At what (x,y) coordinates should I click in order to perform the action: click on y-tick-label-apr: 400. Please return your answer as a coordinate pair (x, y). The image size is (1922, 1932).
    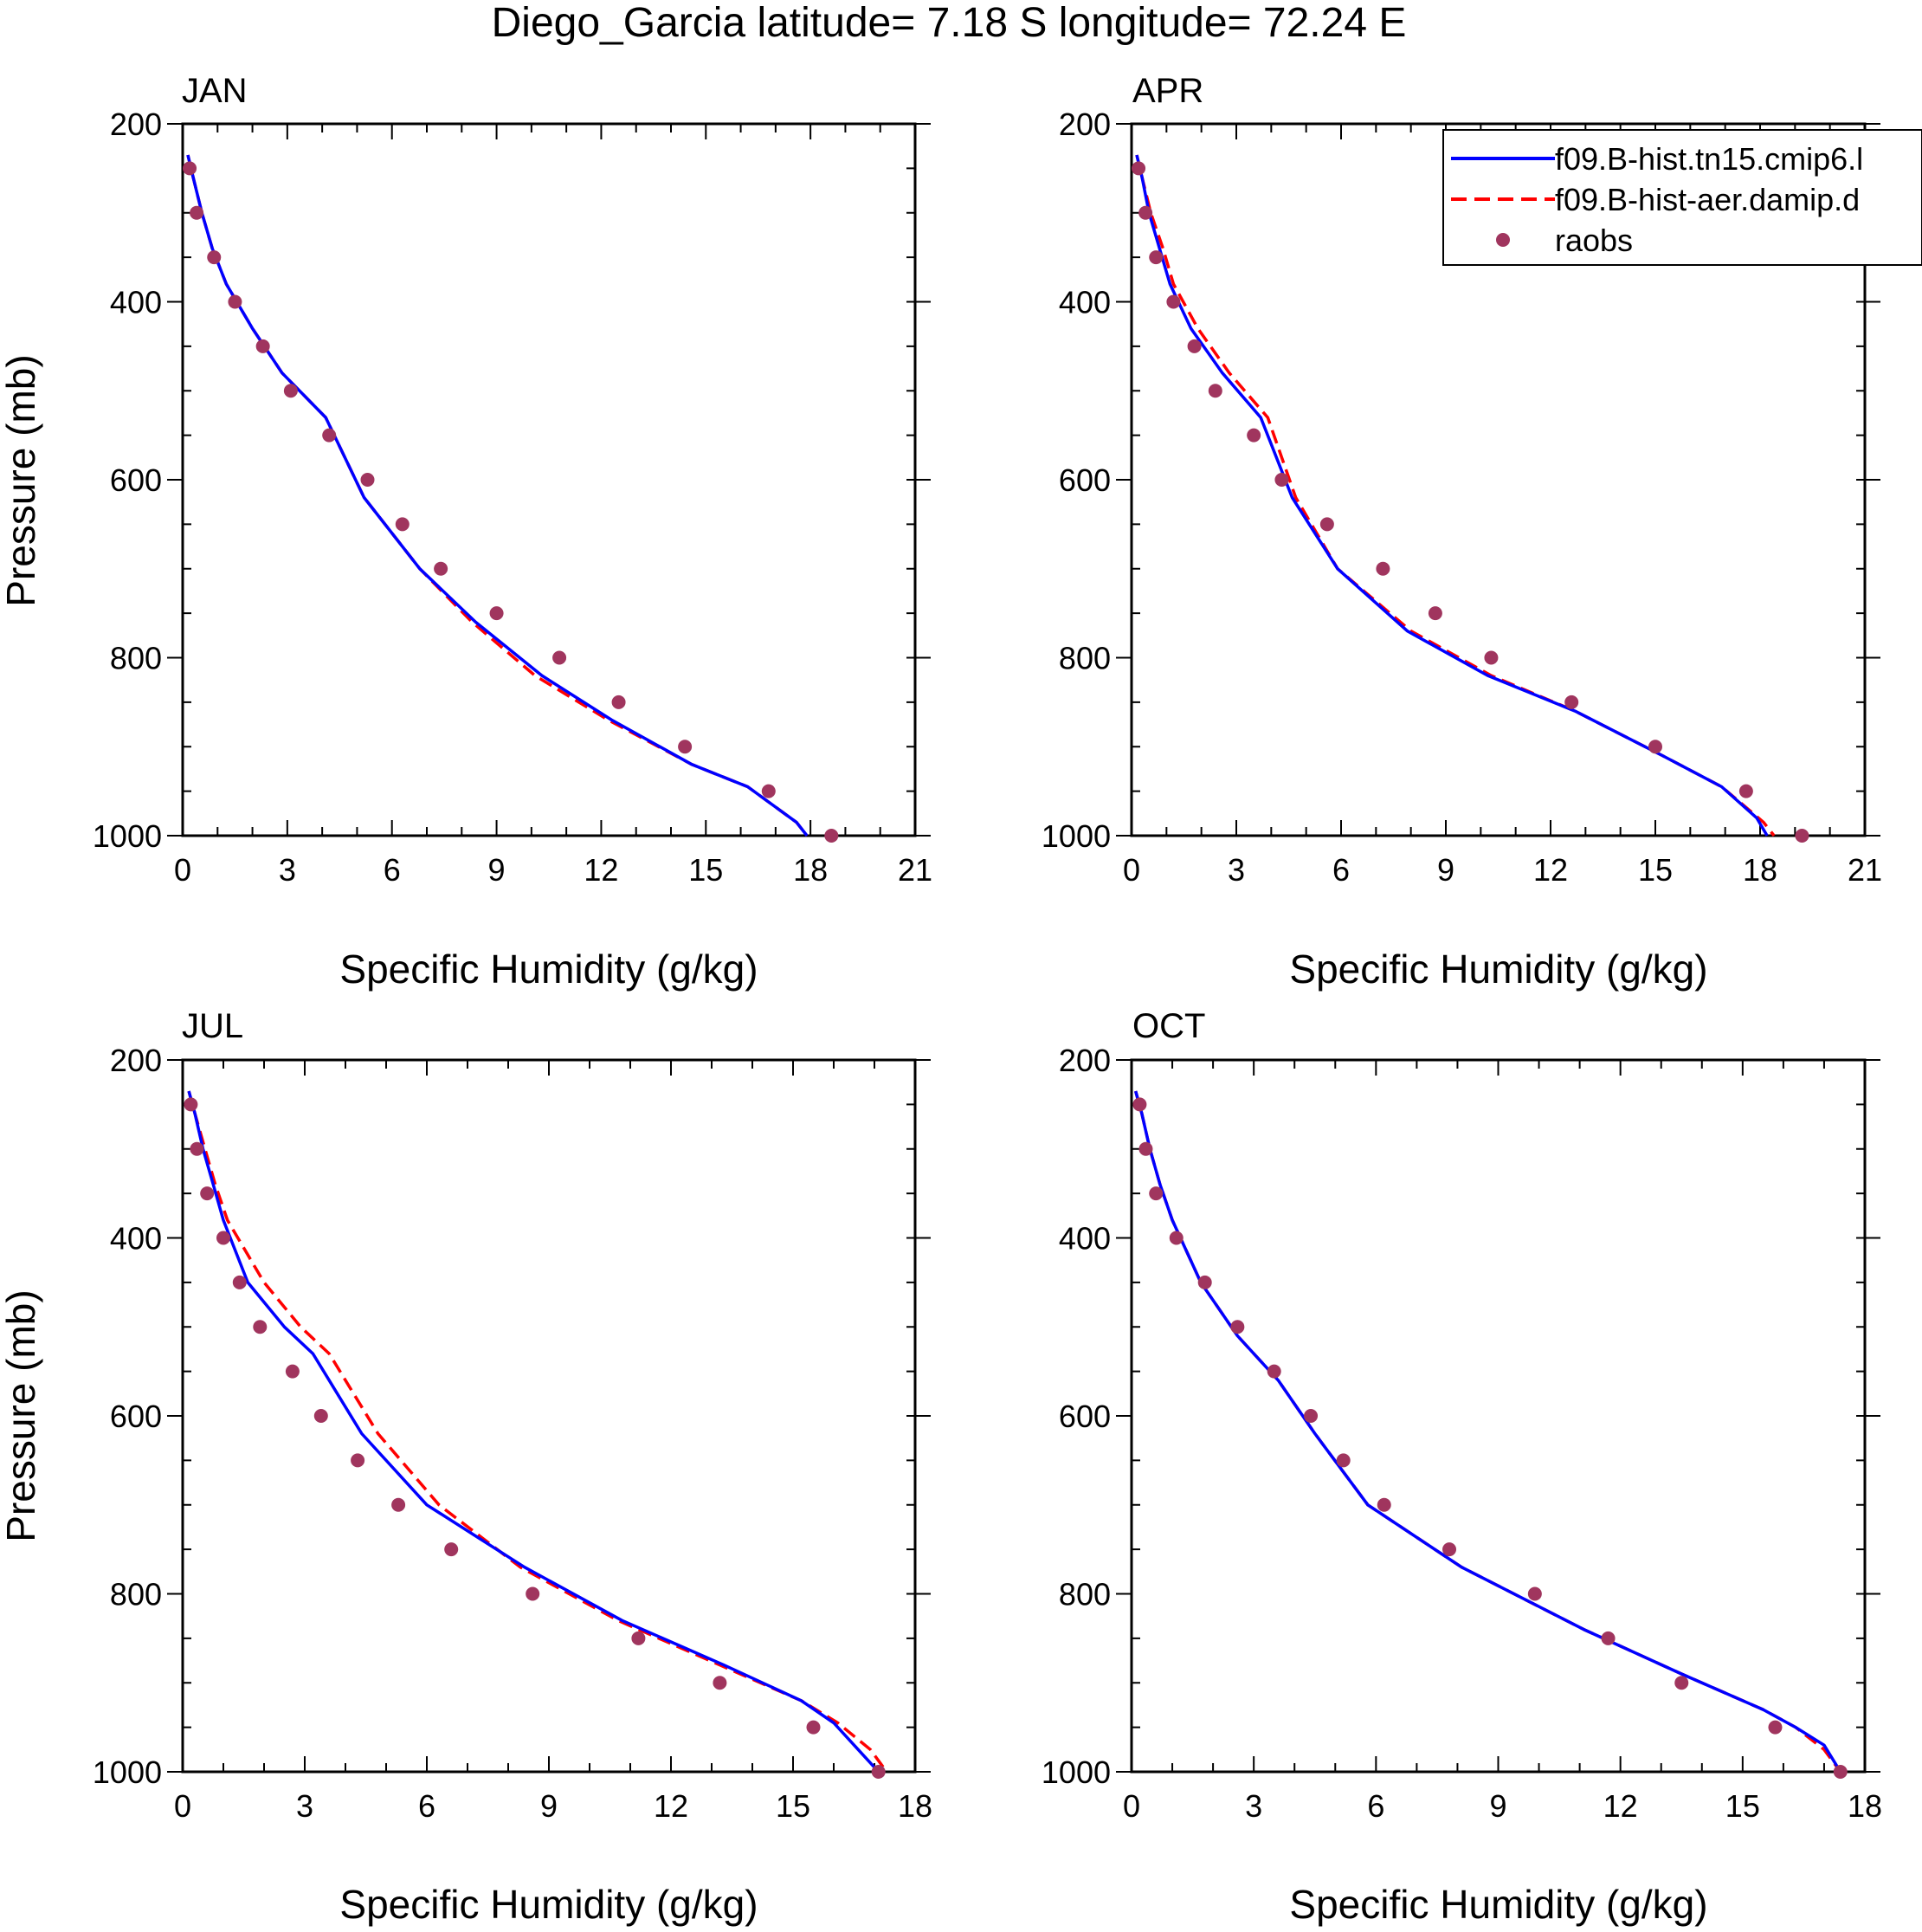
    Looking at the image, I should click on (1085, 302).